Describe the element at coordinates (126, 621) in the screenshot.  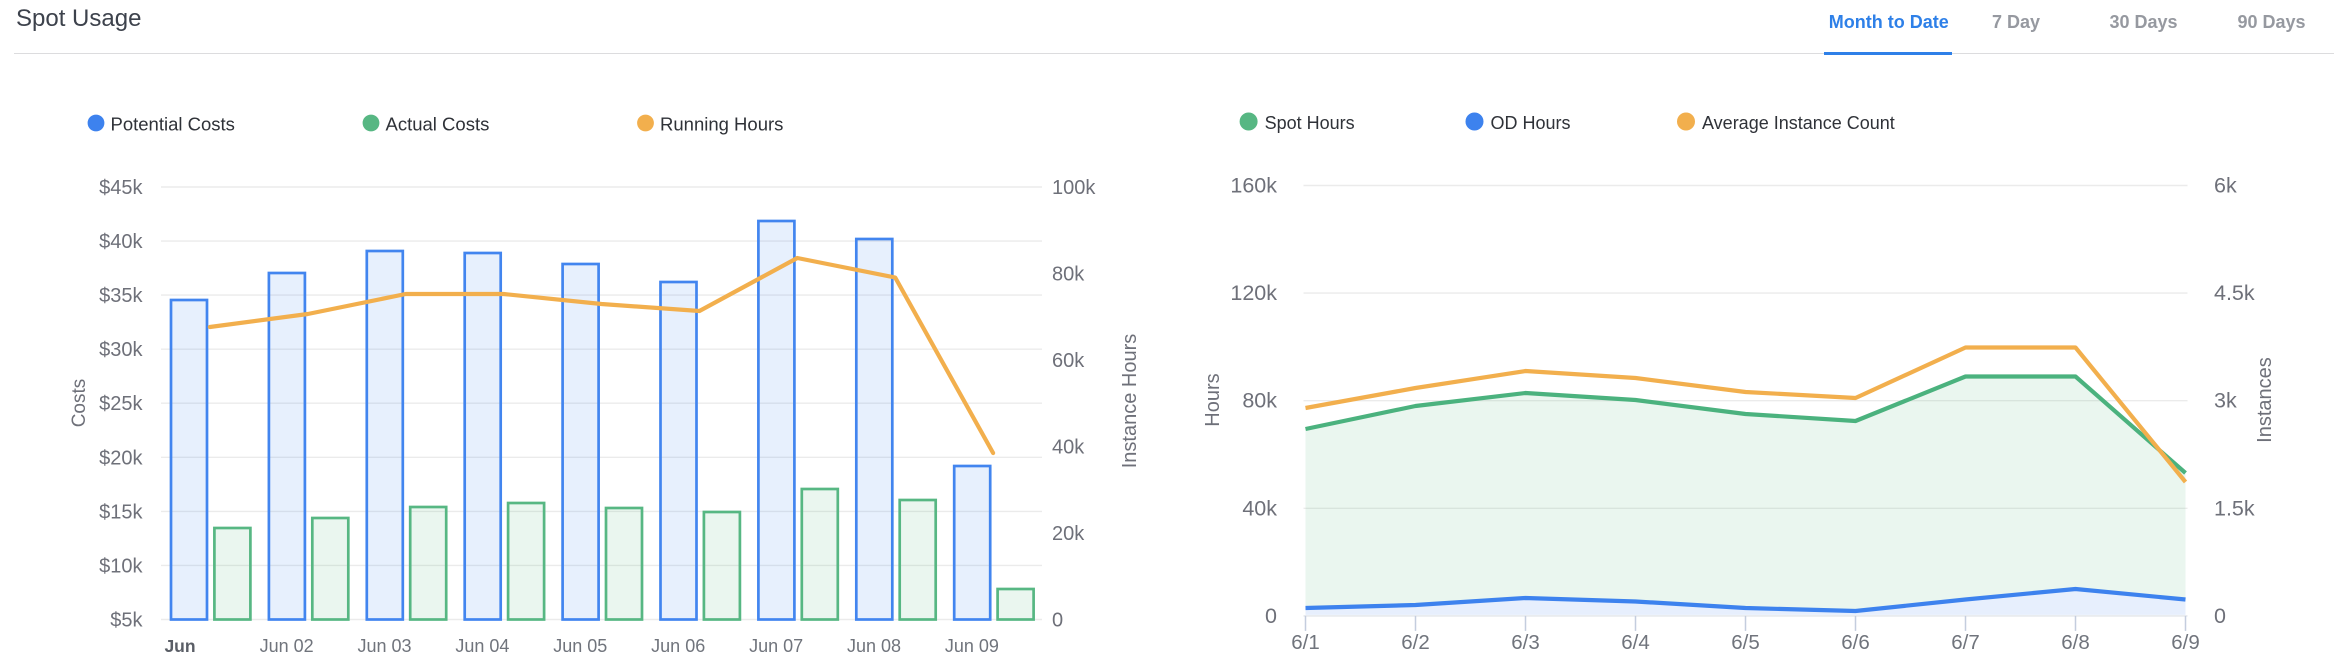
I see `svg-text: $5k` at that location.